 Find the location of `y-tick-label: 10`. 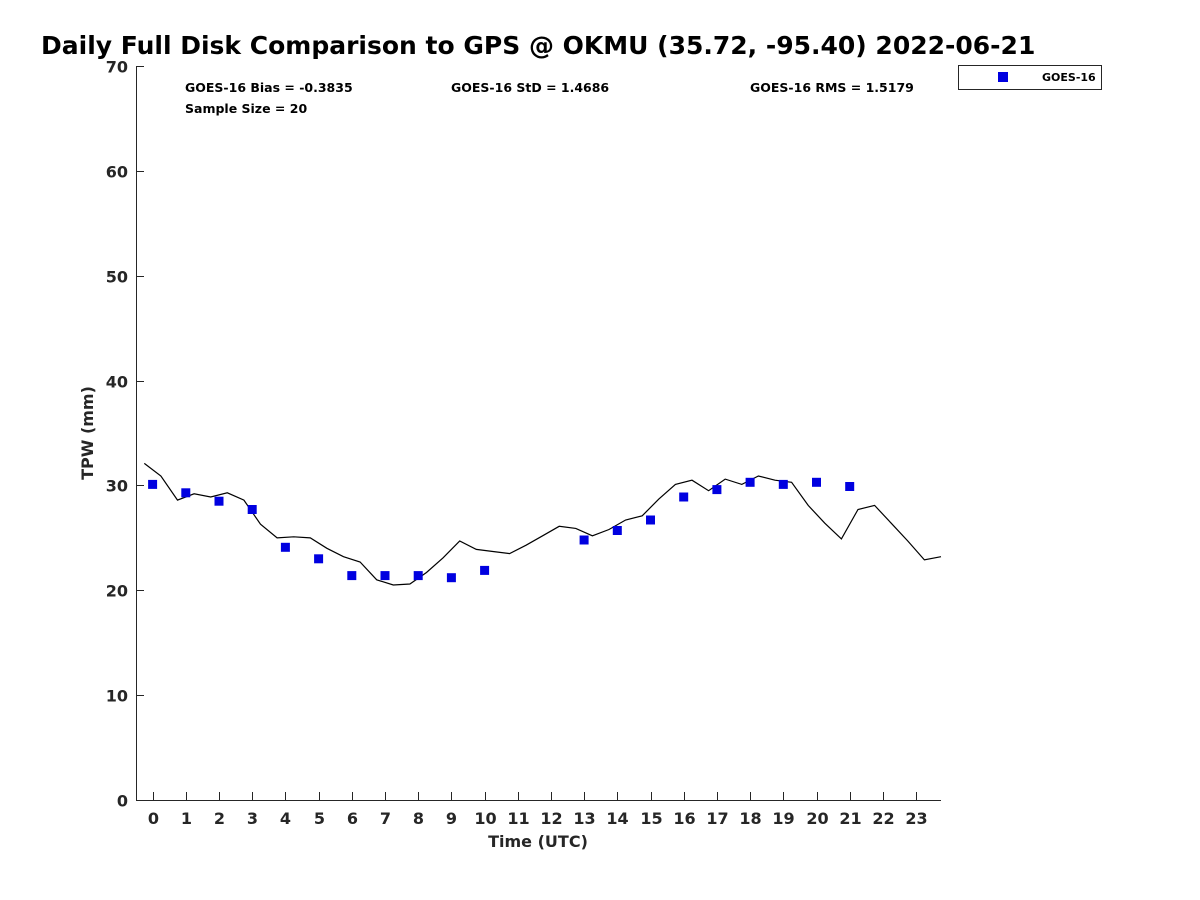

y-tick-label: 10 is located at coordinates (117, 696).